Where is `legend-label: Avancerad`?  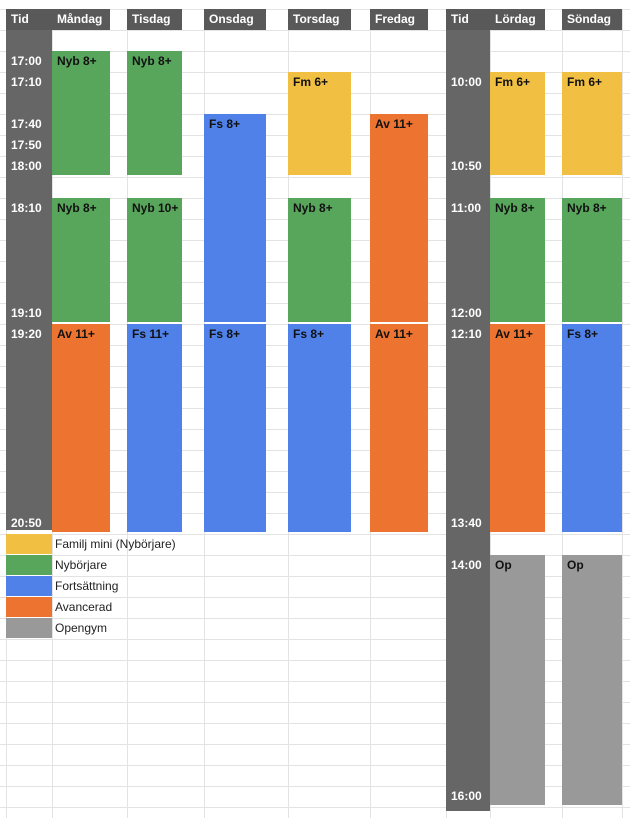
legend-label: Avancerad is located at coordinates (84, 607).